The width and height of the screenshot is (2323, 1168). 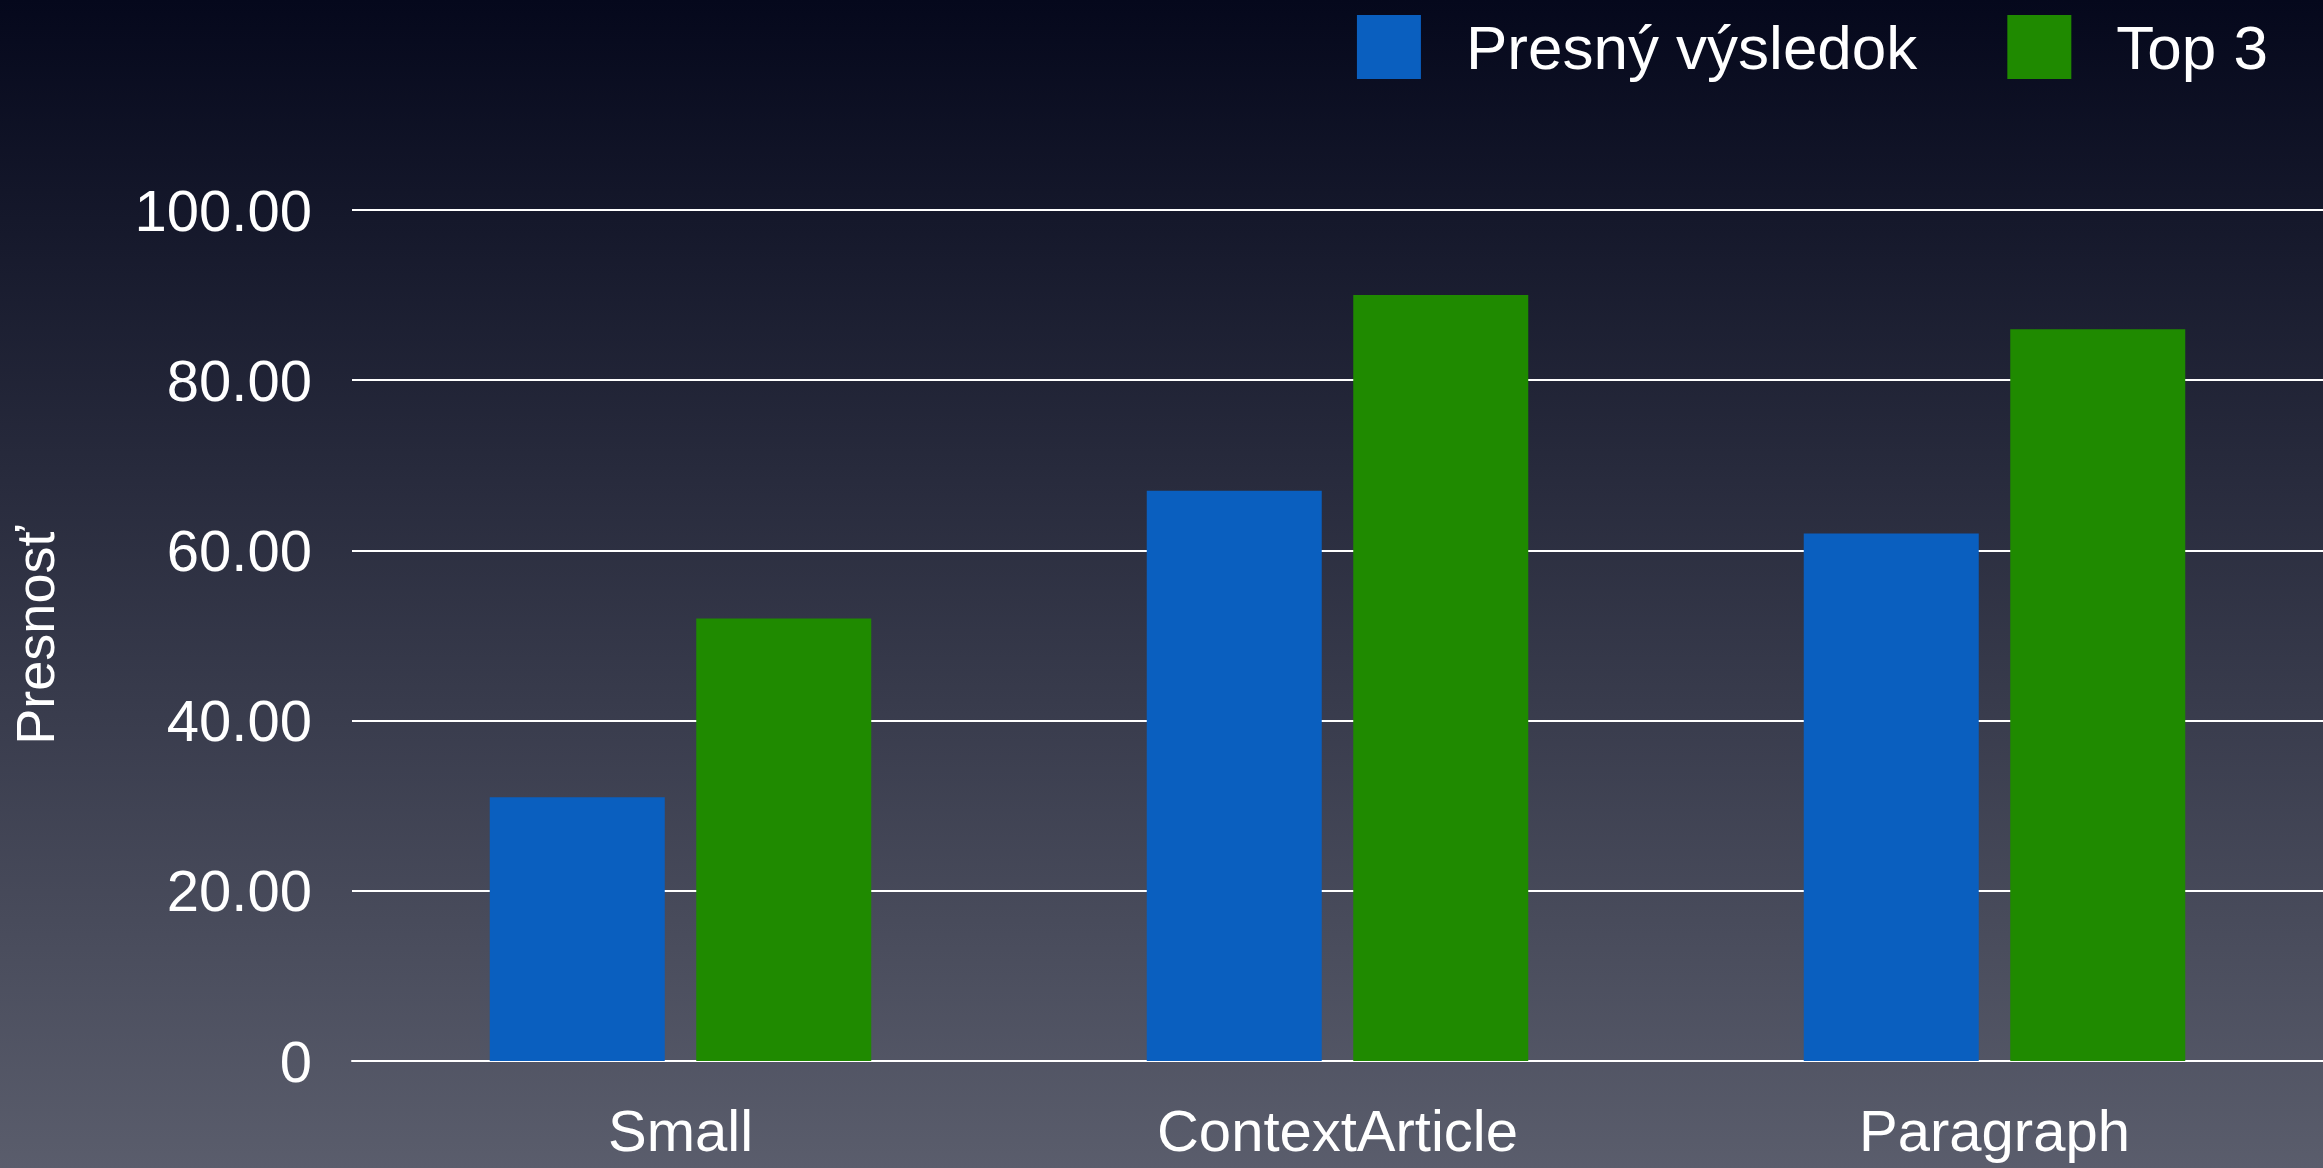 What do you see at coordinates (2192, 47) in the screenshot?
I see `legend-label: Top 3` at bounding box center [2192, 47].